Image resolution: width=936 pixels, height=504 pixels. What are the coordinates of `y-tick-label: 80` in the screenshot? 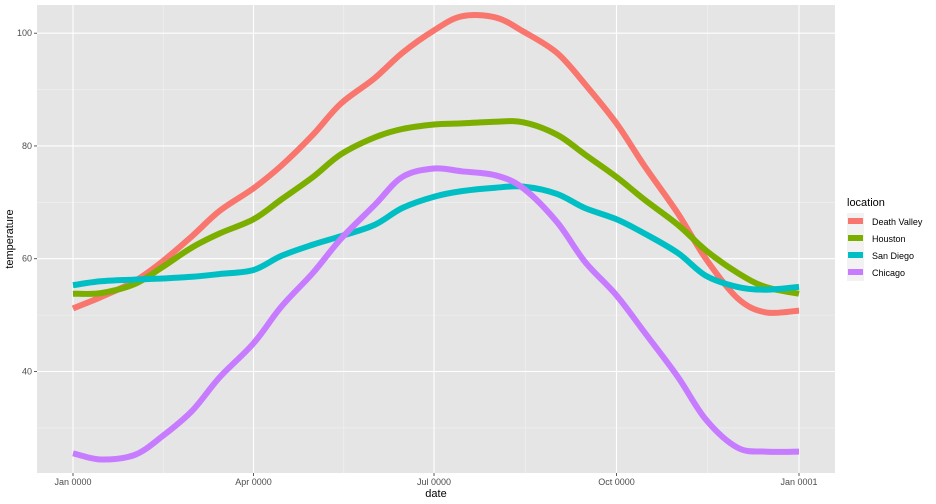 It's located at (27, 146).